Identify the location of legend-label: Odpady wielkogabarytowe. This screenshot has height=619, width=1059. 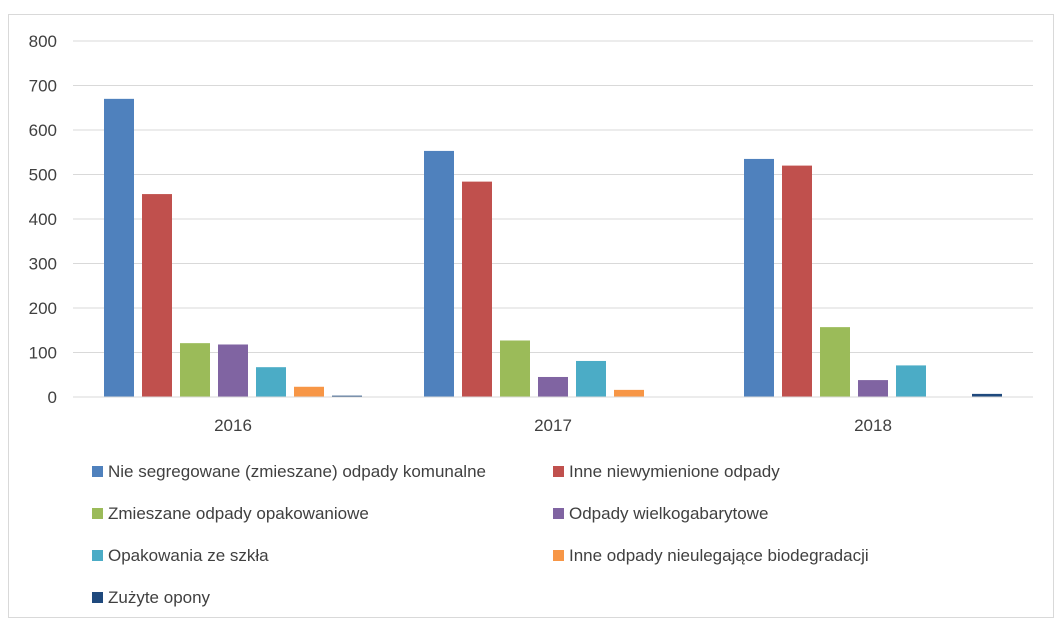
(668, 513).